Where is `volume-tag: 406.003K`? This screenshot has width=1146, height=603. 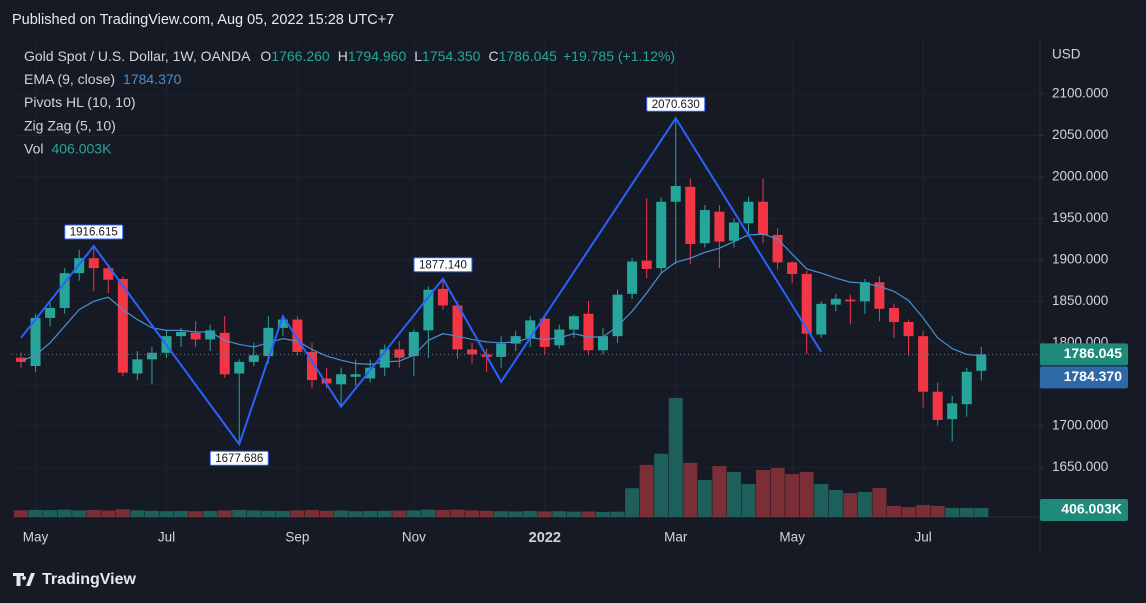 volume-tag: 406.003K is located at coordinates (1091, 509).